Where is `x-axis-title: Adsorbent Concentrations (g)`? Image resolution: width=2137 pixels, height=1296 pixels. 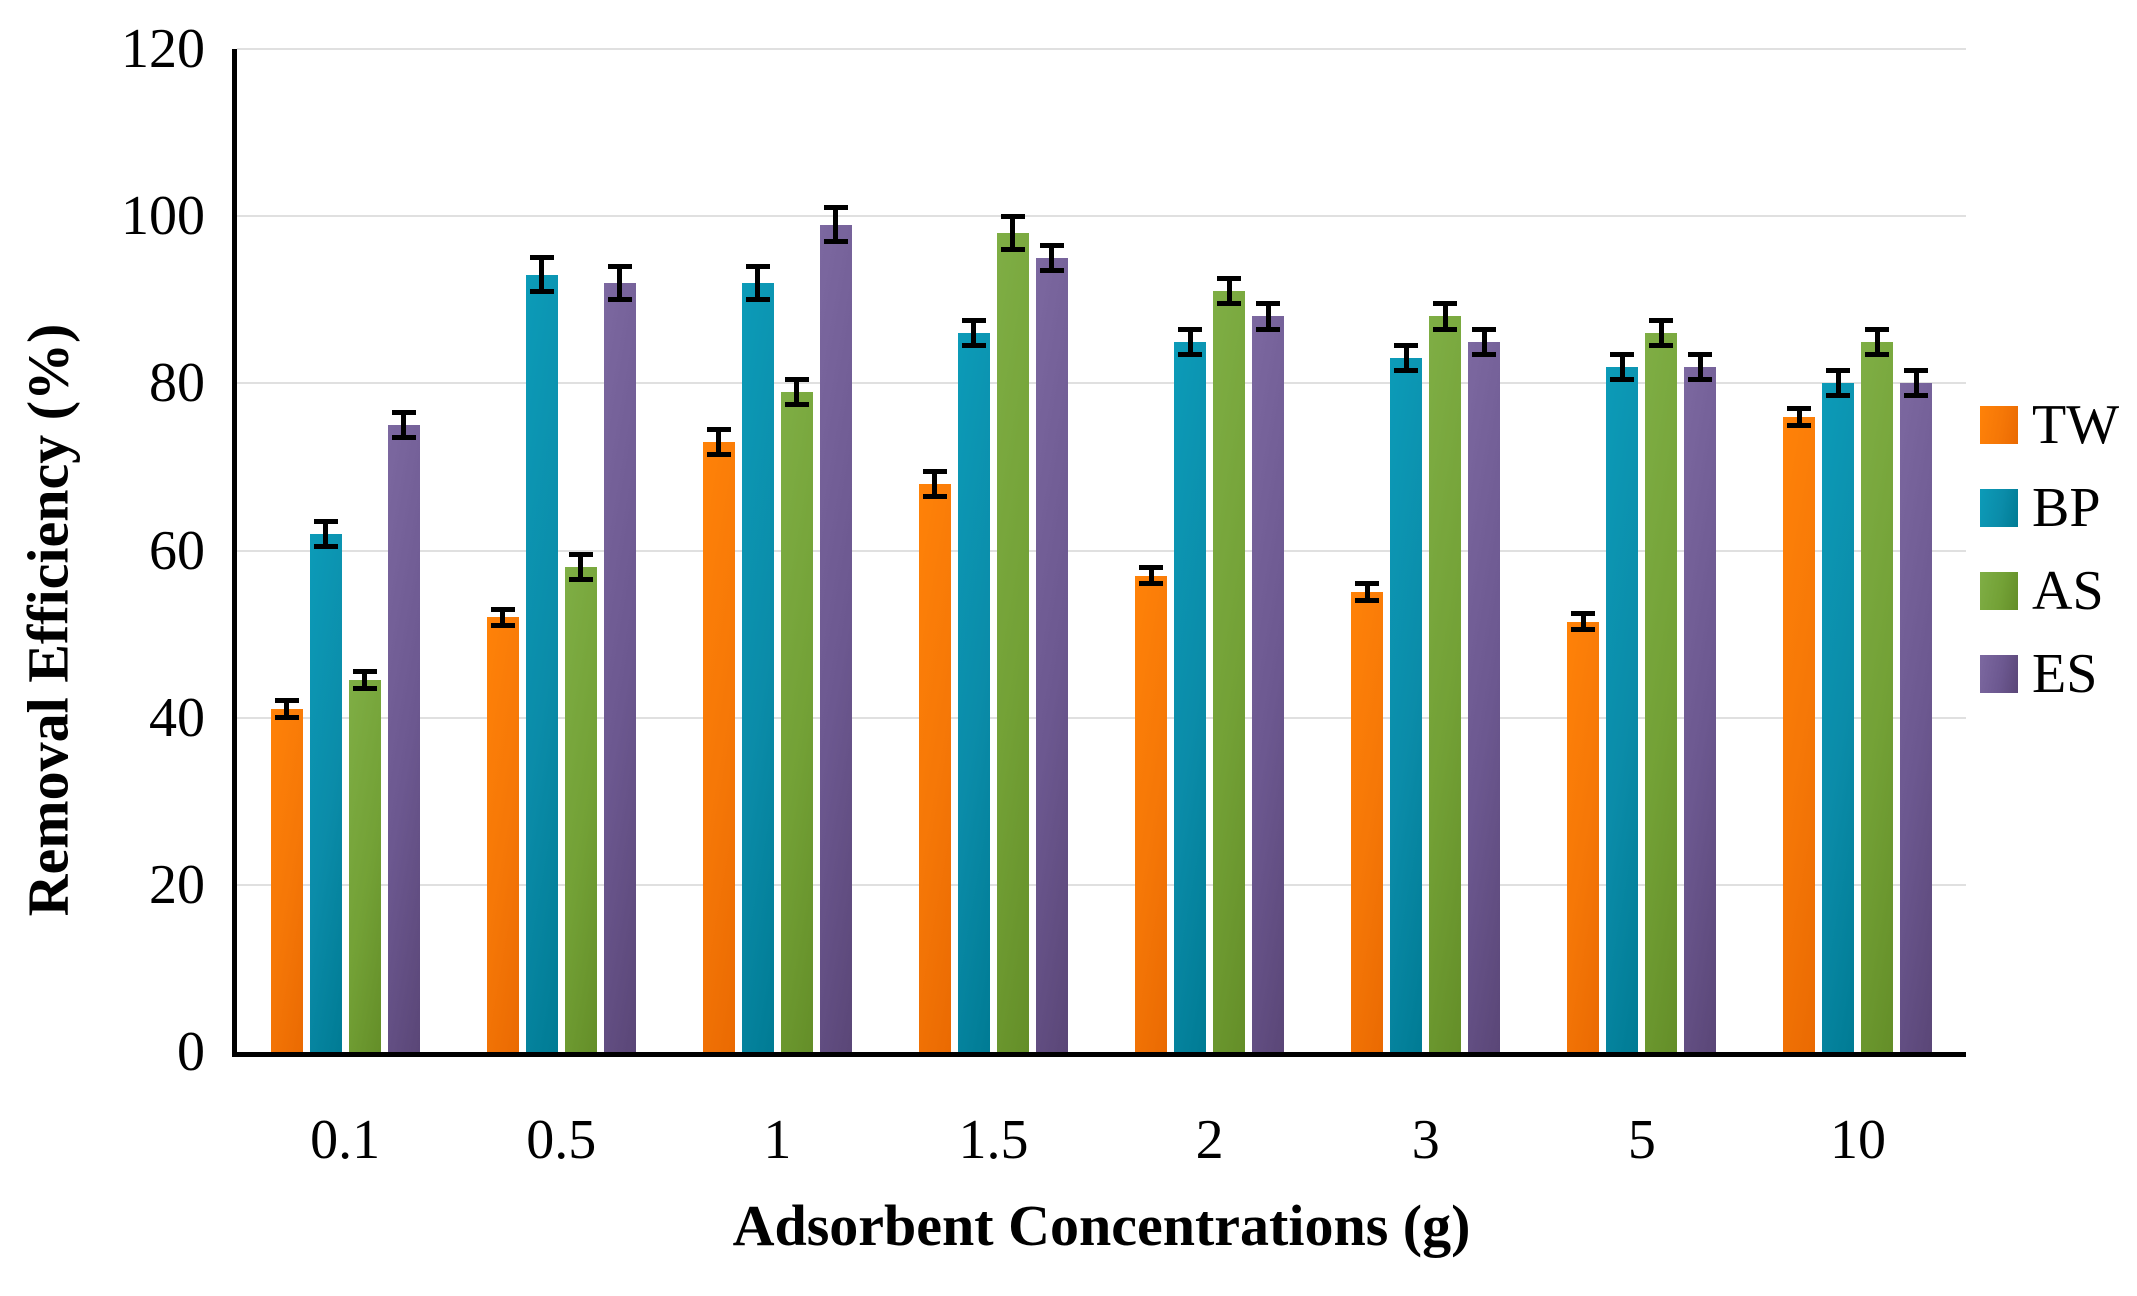
x-axis-title: Adsorbent Concentrations (g) is located at coordinates (1101, 1225).